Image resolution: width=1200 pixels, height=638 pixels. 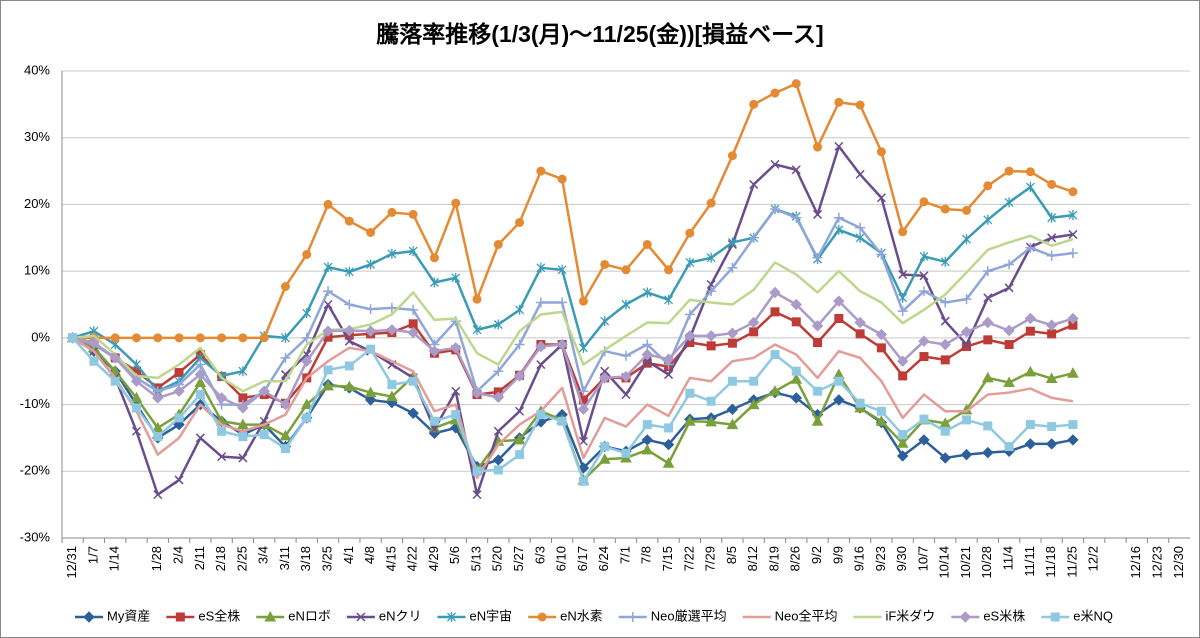 What do you see at coordinates (965, 562) in the screenshot?
I see `x-tick-label: 10/21` at bounding box center [965, 562].